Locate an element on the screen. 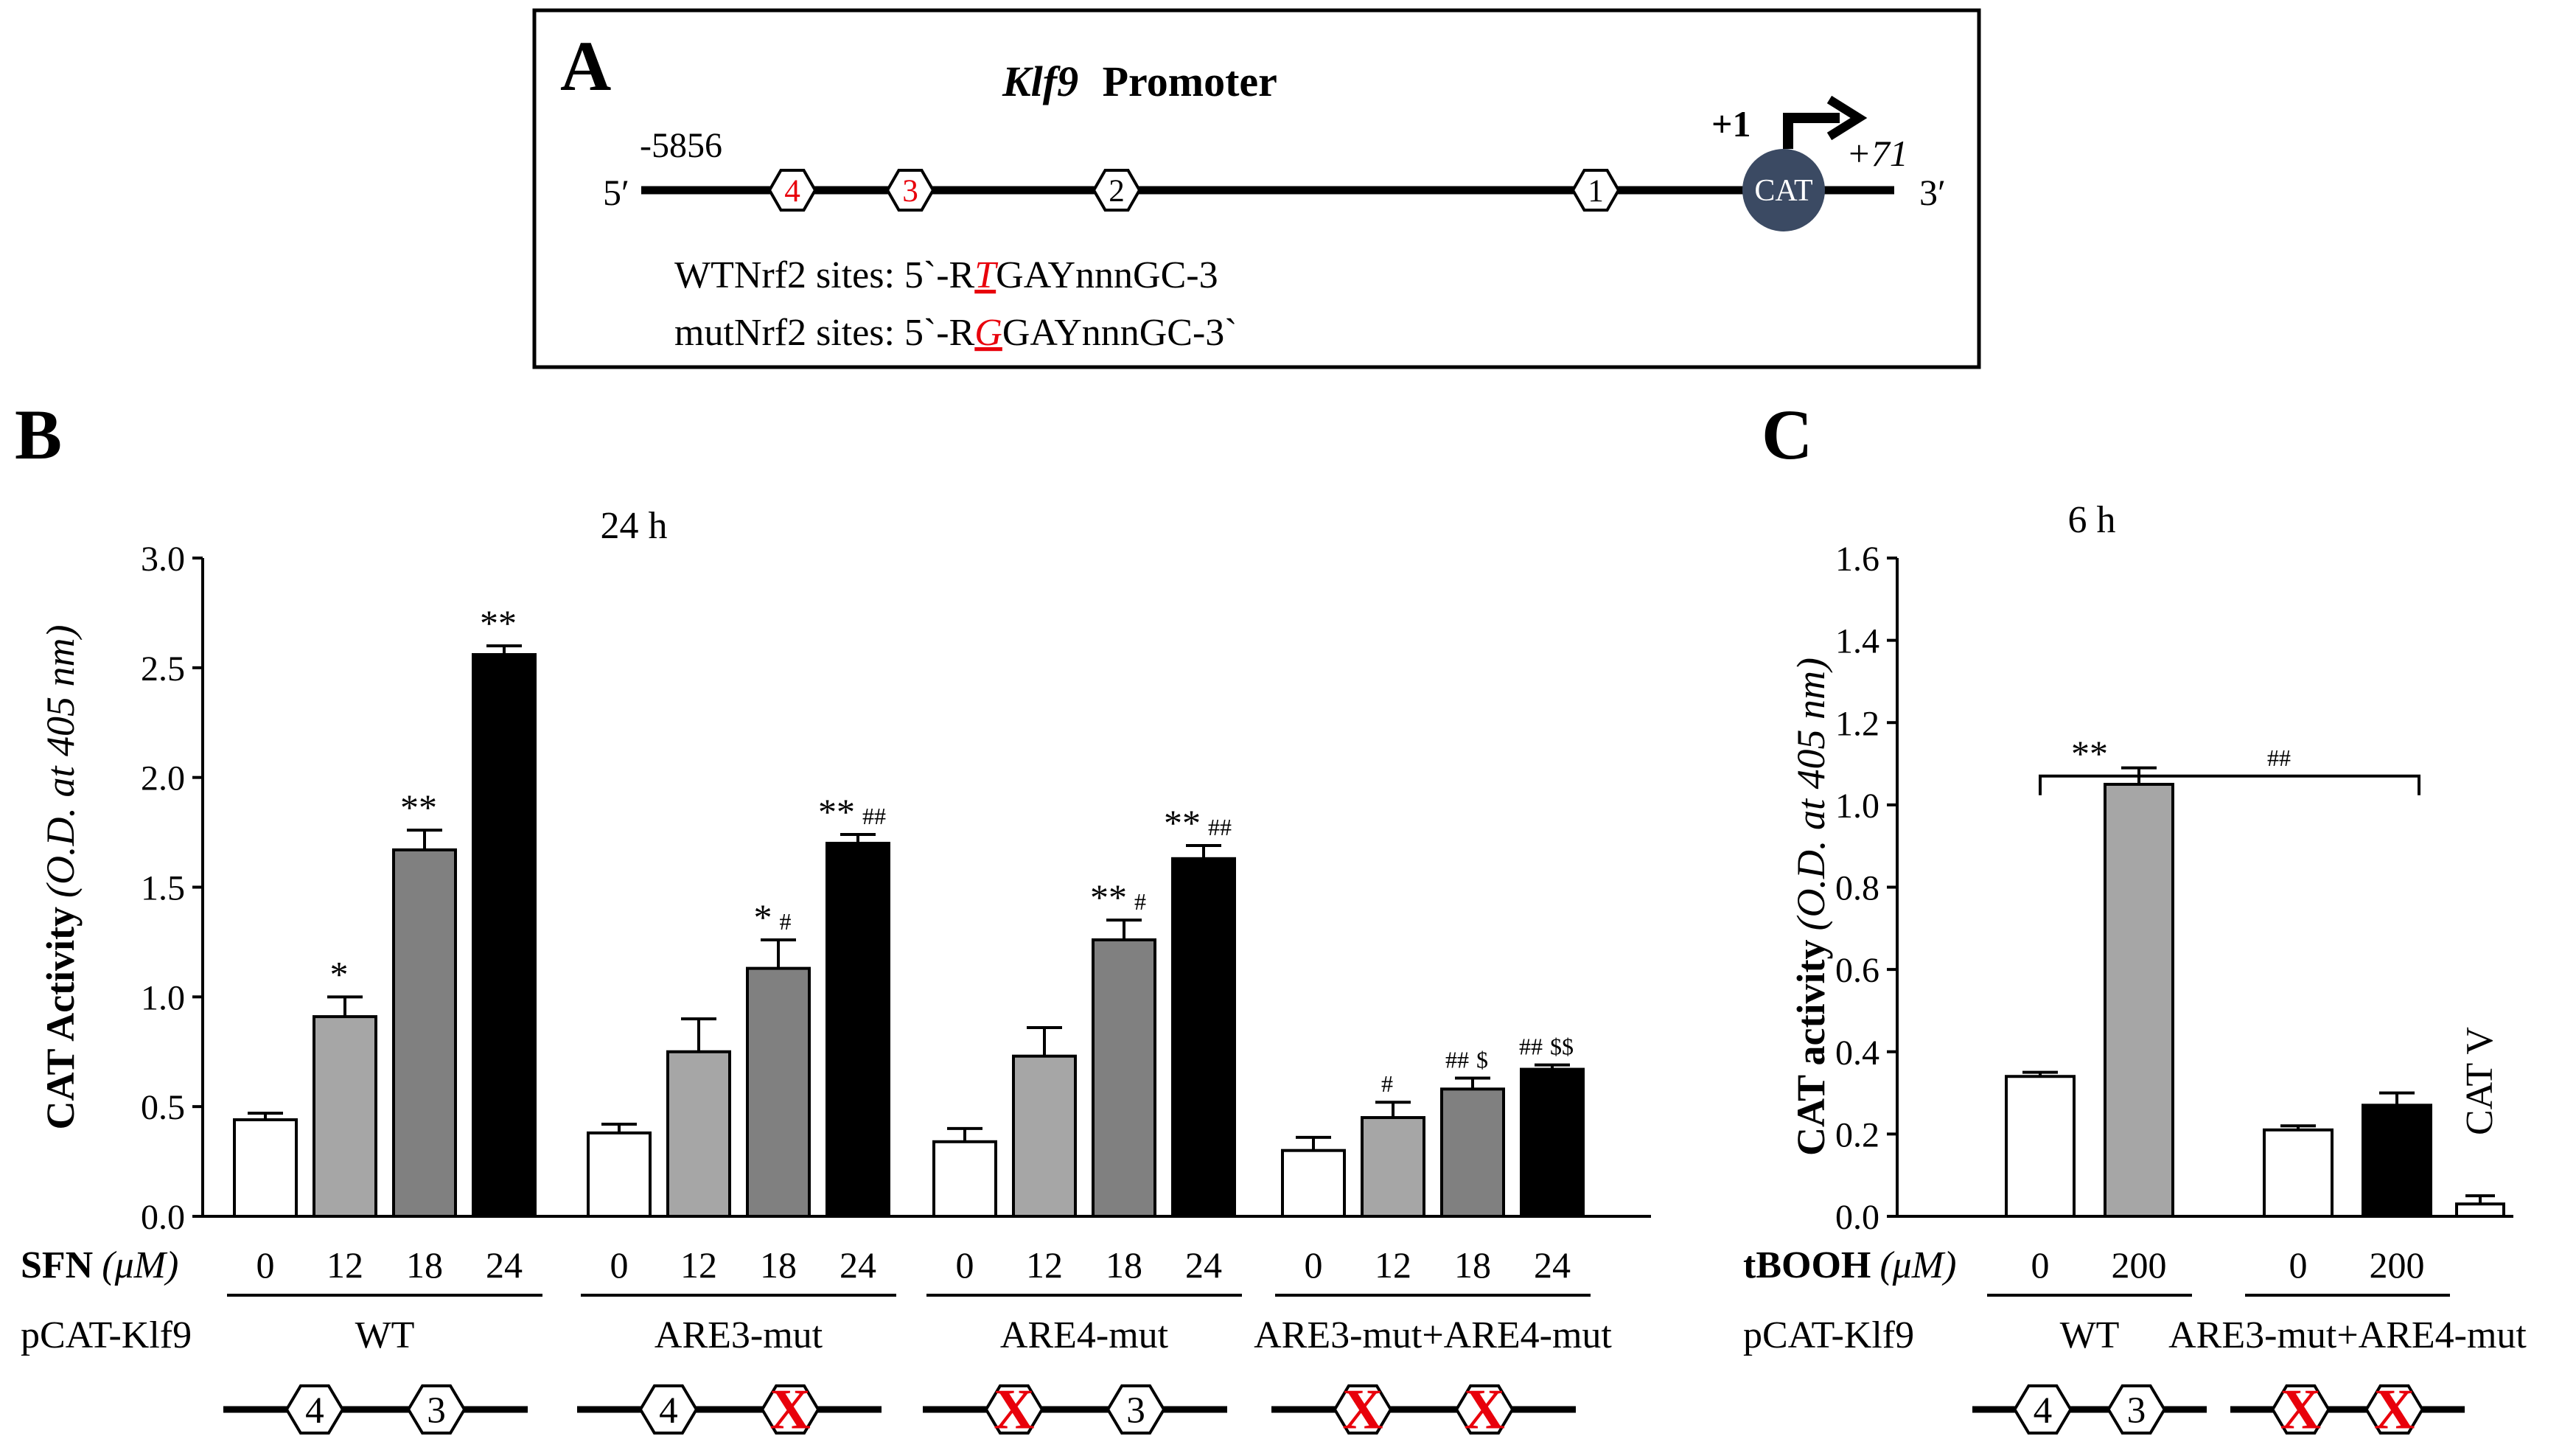  significance-label: ** is located at coordinates (498, 623).